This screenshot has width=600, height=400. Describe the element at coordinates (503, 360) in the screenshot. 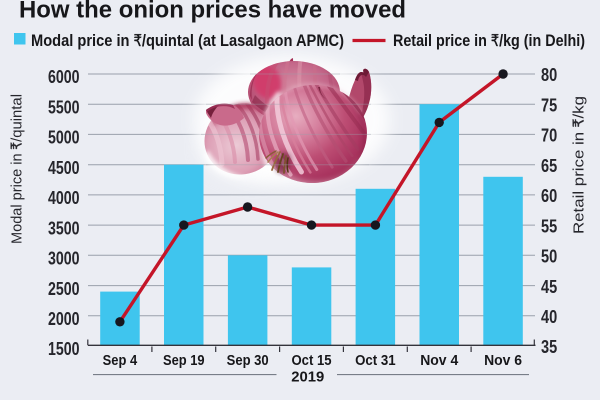

I see `svg-text: Nov 6` at that location.